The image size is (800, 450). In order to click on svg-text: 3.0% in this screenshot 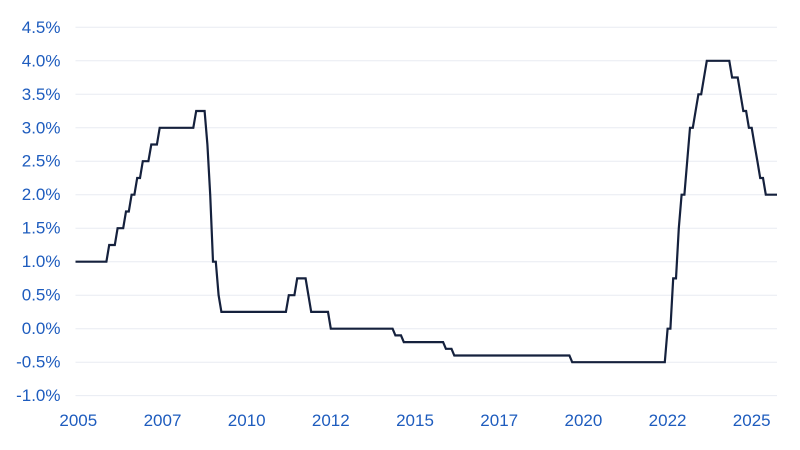, I will do `click(41, 127)`.